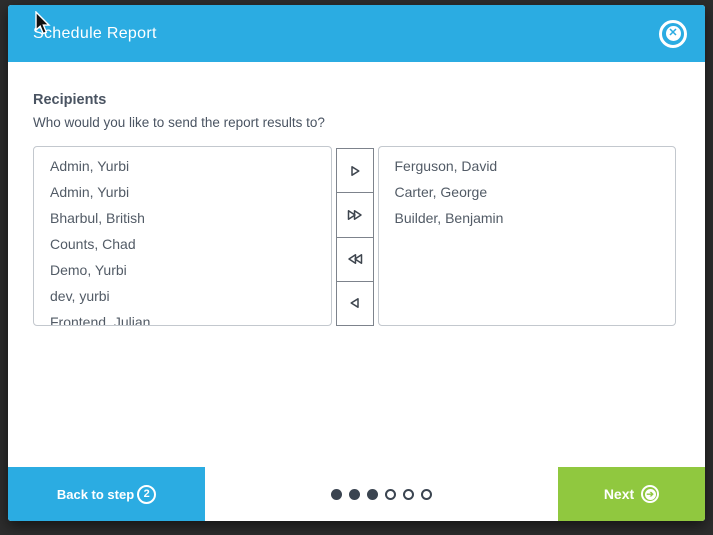 The height and width of the screenshot is (535, 713). I want to click on list-item: Carter, George, so click(441, 192).